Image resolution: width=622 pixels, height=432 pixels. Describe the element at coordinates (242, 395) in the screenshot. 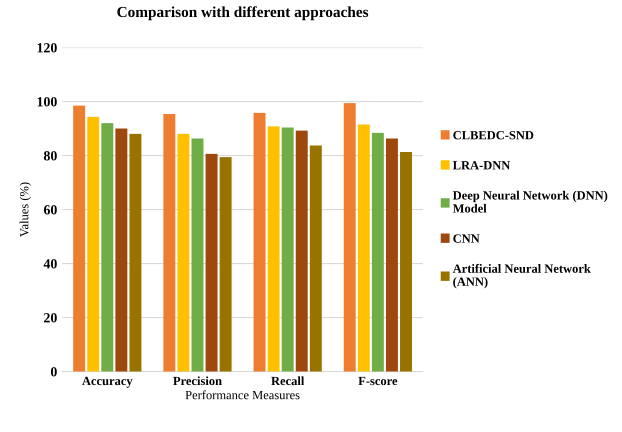

I see `x-axis-title: Performance Measures` at that location.